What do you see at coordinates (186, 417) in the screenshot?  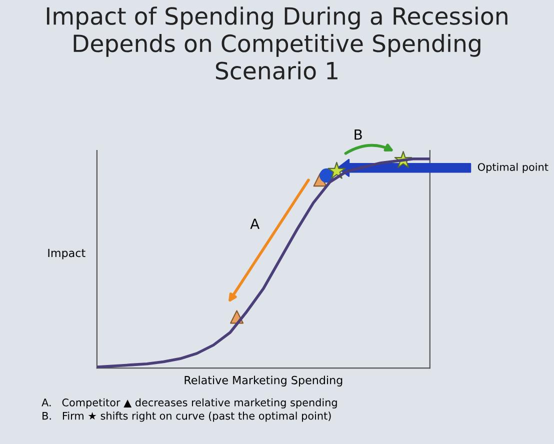 I see `text: B. Firm ★ shifts right on curve (past the optimal point)` at bounding box center [186, 417].